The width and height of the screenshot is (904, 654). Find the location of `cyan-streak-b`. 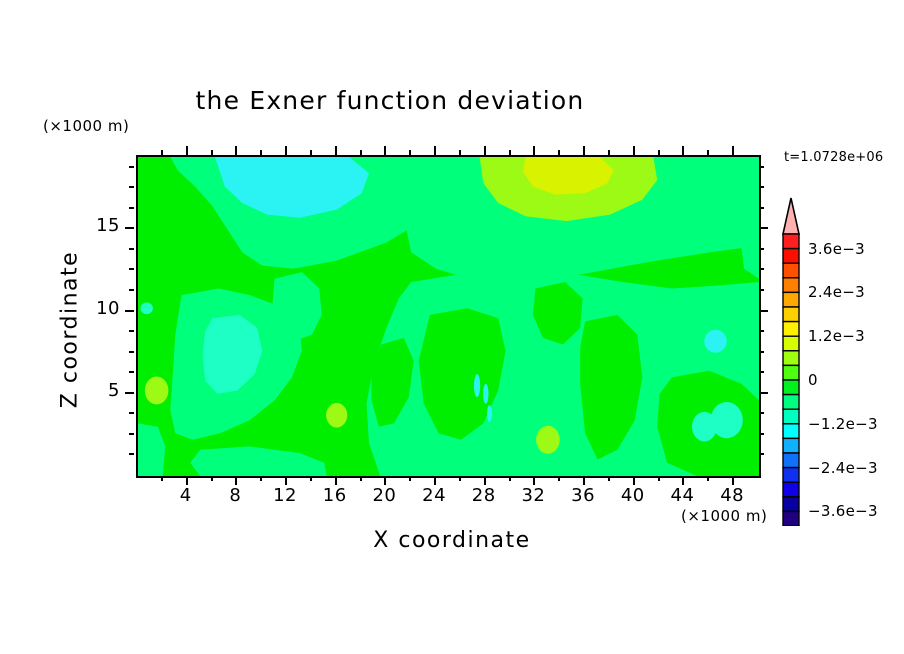

cyan-streak-b is located at coordinates (486, 393).